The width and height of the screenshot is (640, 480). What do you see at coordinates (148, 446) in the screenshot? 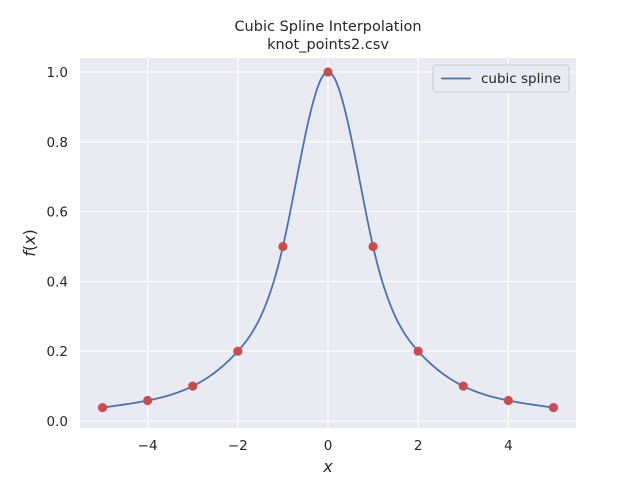
I see `x-tick-label: −4` at bounding box center [148, 446].